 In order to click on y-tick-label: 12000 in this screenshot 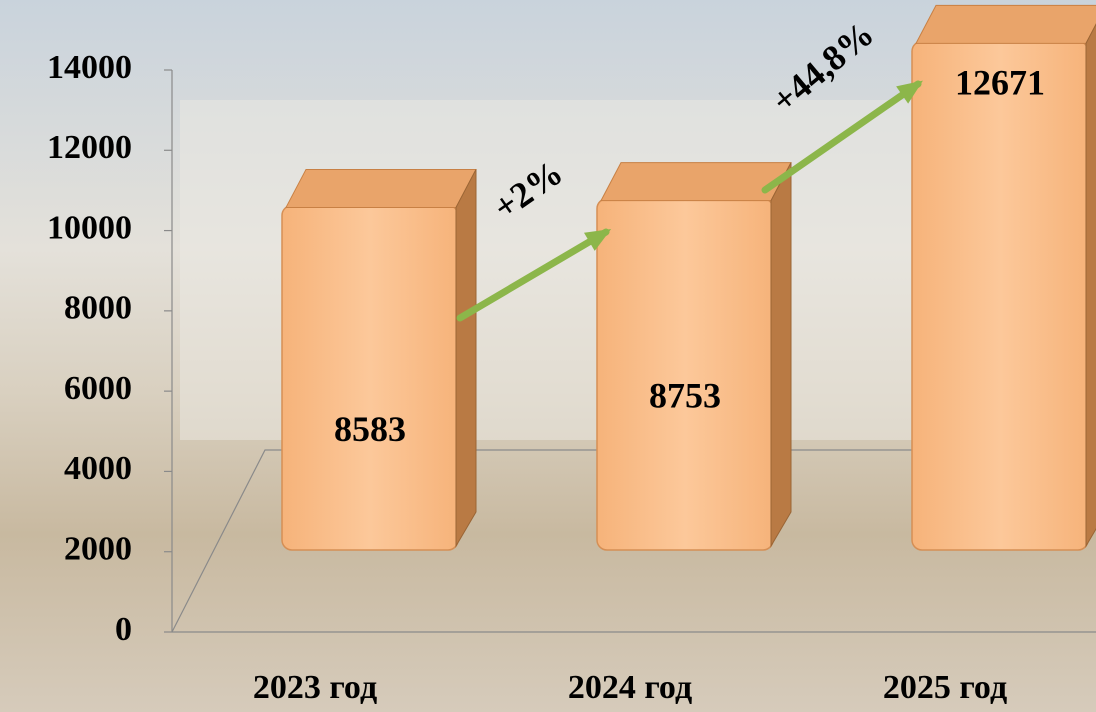, I will do `click(89, 147)`.